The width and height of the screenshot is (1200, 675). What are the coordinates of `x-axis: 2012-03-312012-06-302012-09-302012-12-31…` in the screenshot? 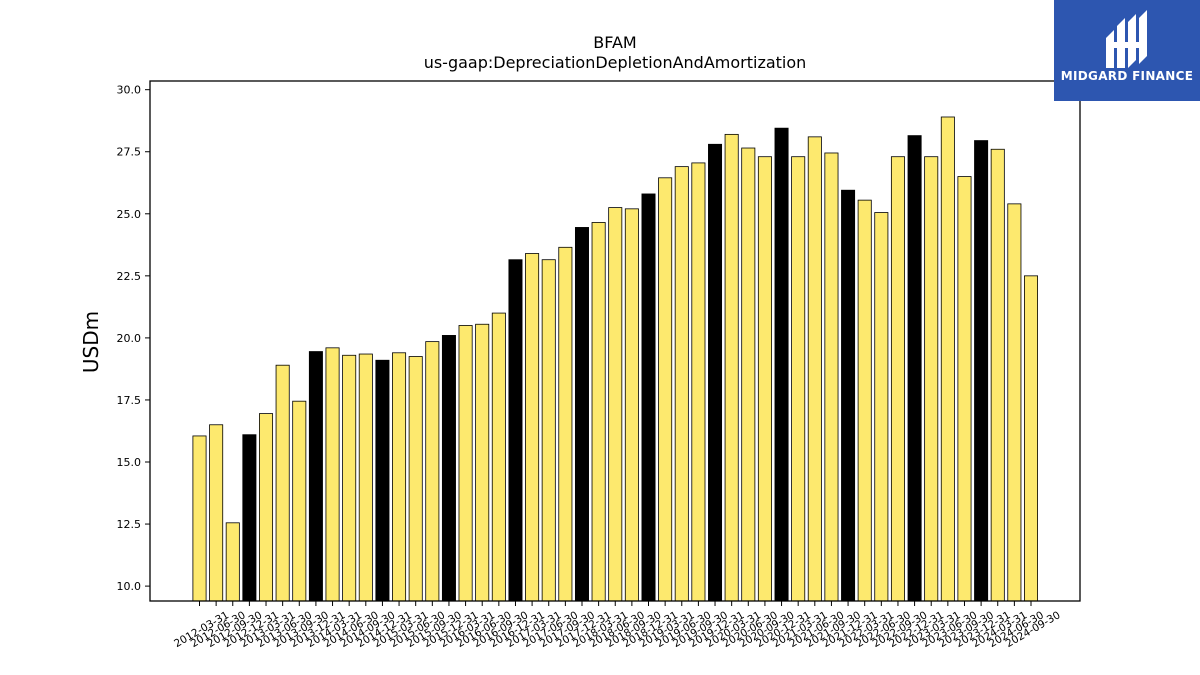 It's located at (617, 625).